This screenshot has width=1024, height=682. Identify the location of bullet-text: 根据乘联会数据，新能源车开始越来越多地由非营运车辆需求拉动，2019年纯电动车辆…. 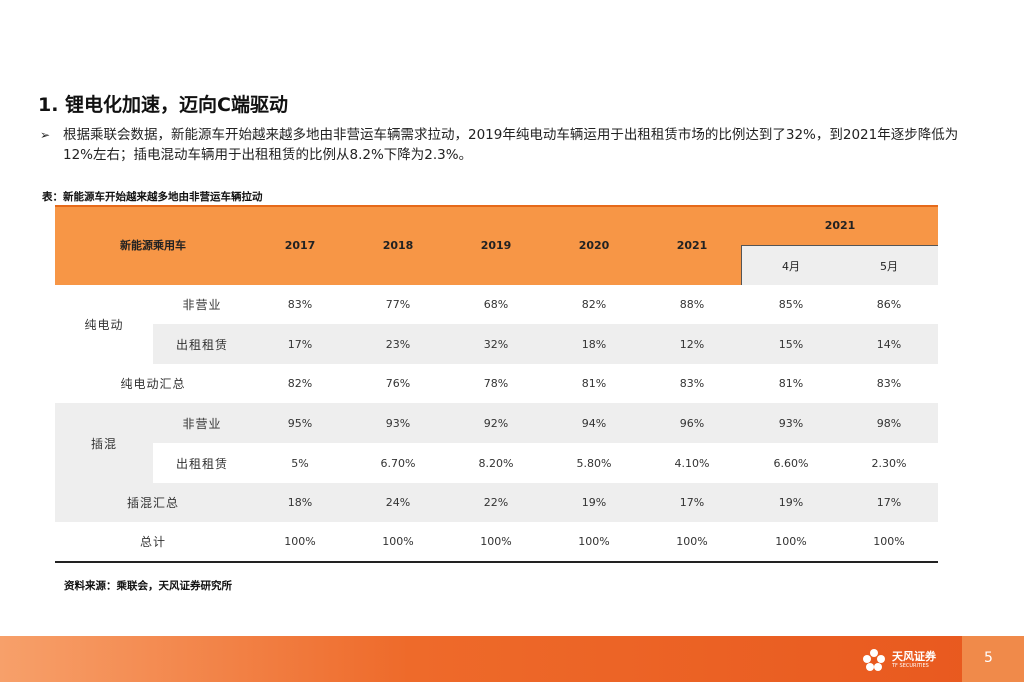
(511, 145).